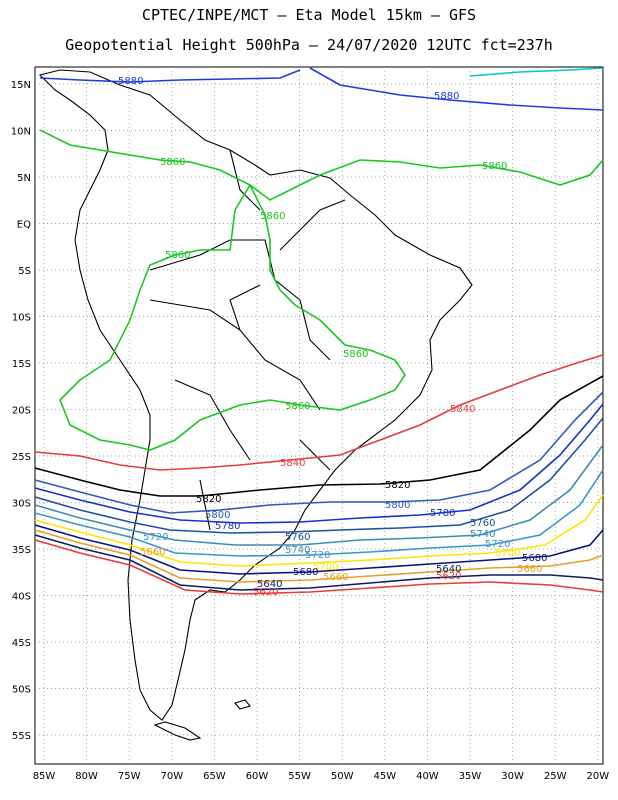 This screenshot has height=800, width=618. What do you see at coordinates (177, 731) in the screenshot?
I see `tierra-del-fuego` at bounding box center [177, 731].